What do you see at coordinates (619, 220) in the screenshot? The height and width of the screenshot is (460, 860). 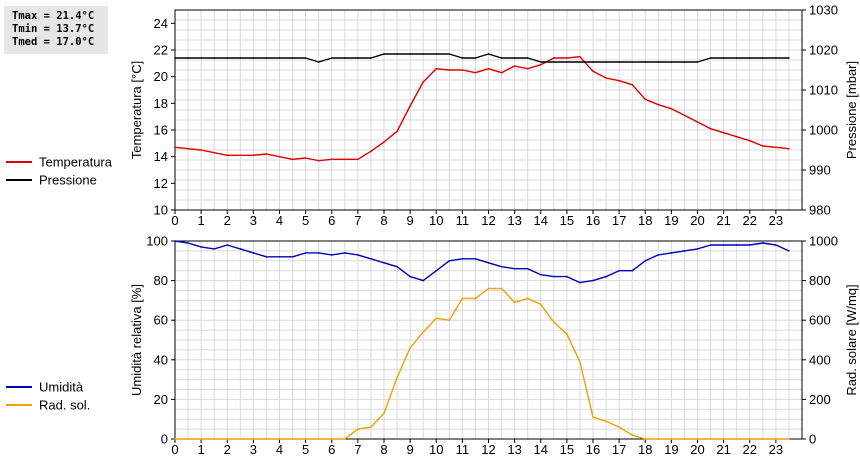 I see `x-tick-label: 17` at bounding box center [619, 220].